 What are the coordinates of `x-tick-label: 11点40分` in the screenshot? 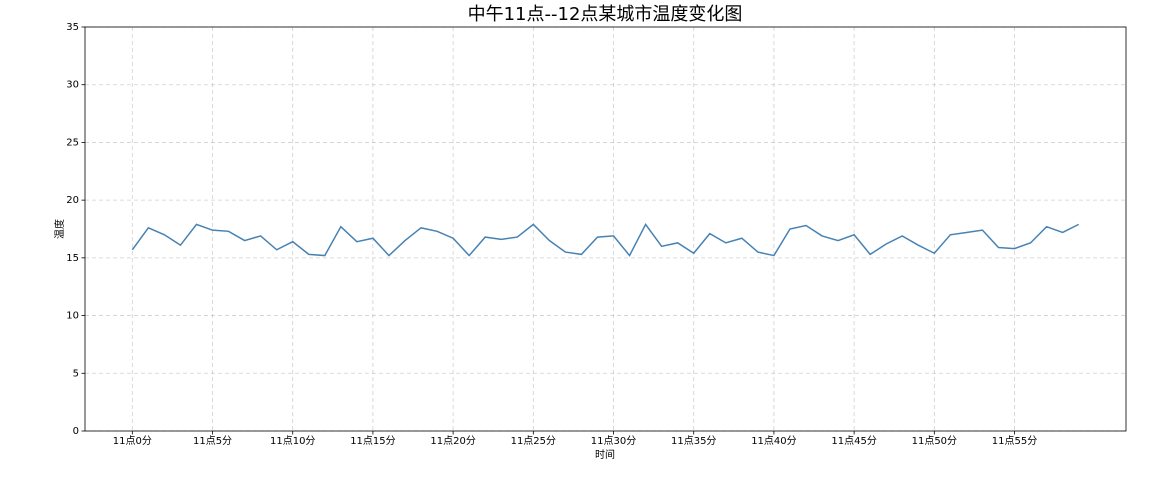 It's located at (773, 441).